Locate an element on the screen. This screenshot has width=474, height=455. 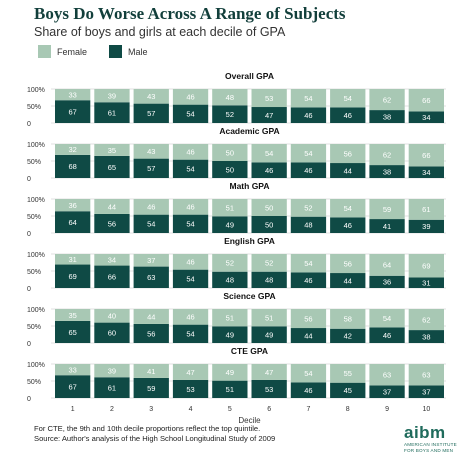
data-label-female: 41 is located at coordinates (151, 371).